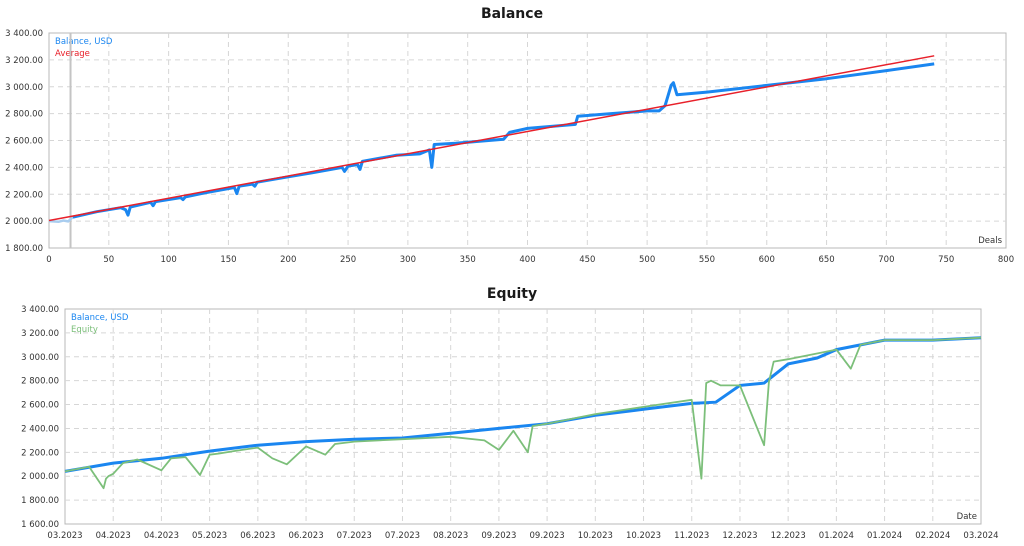 The width and height of the screenshot is (1024, 546). I want to click on x-axis-name: Date, so click(967, 517).